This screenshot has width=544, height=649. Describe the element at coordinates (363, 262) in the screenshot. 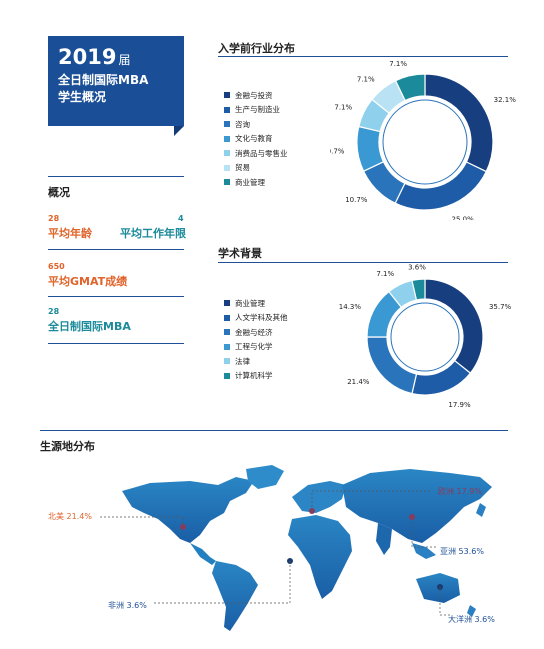

I see `academic-divider` at that location.